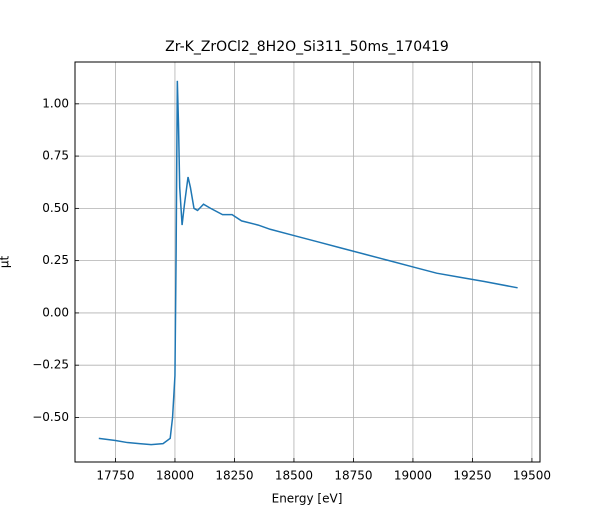  Describe the element at coordinates (115, 476) in the screenshot. I see `x-tick-label: 17750` at that location.